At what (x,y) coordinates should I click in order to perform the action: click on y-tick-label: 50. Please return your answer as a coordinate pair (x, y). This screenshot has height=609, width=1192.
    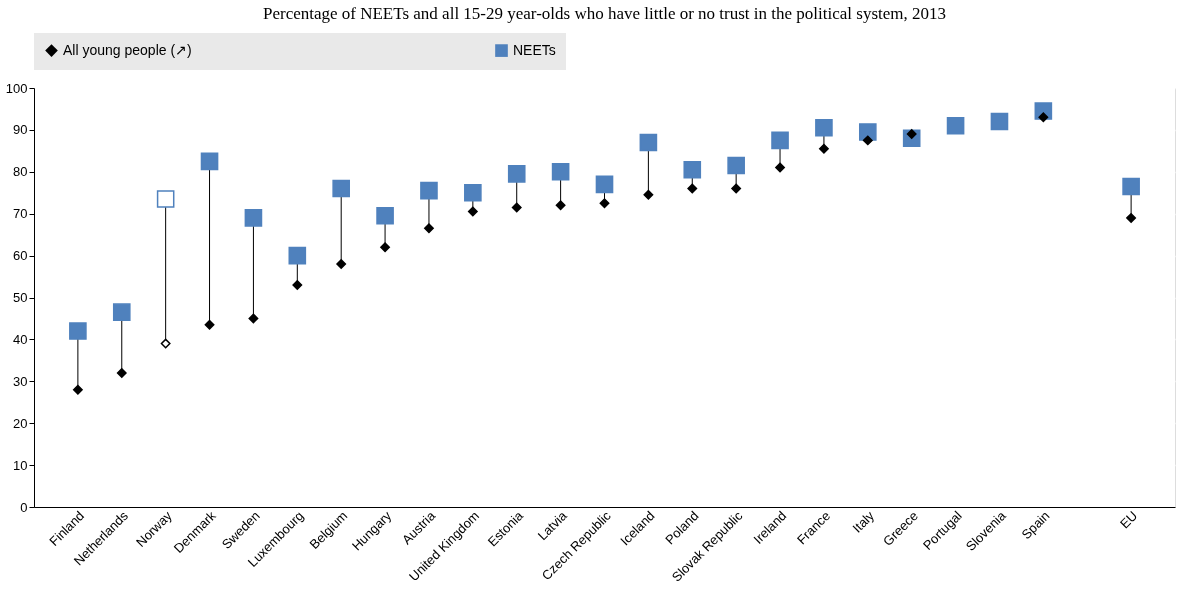
    Looking at the image, I should click on (20, 297).